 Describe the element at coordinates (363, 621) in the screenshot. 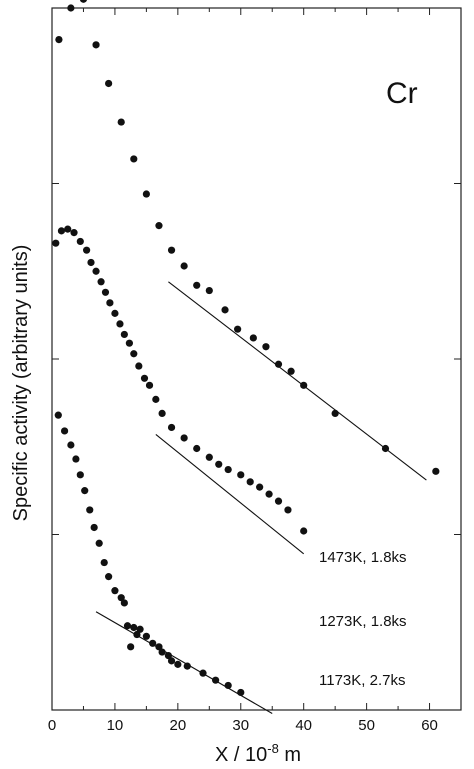

I see `series-label-1273k: 1273K, 1.8ks` at that location.